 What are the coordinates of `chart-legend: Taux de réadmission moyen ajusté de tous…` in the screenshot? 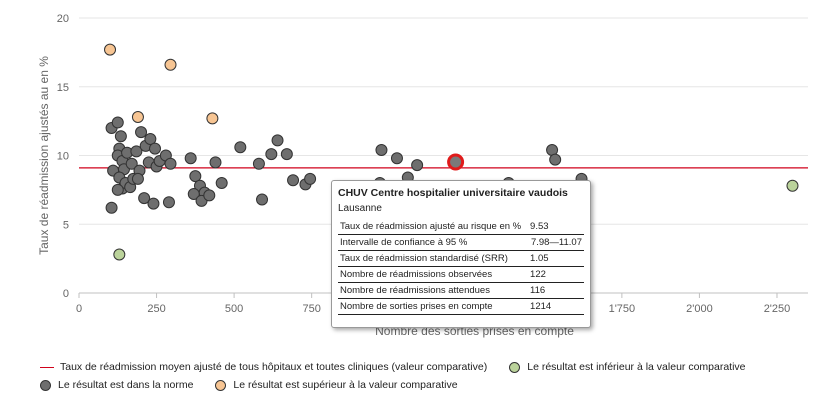 It's located at (430, 376).